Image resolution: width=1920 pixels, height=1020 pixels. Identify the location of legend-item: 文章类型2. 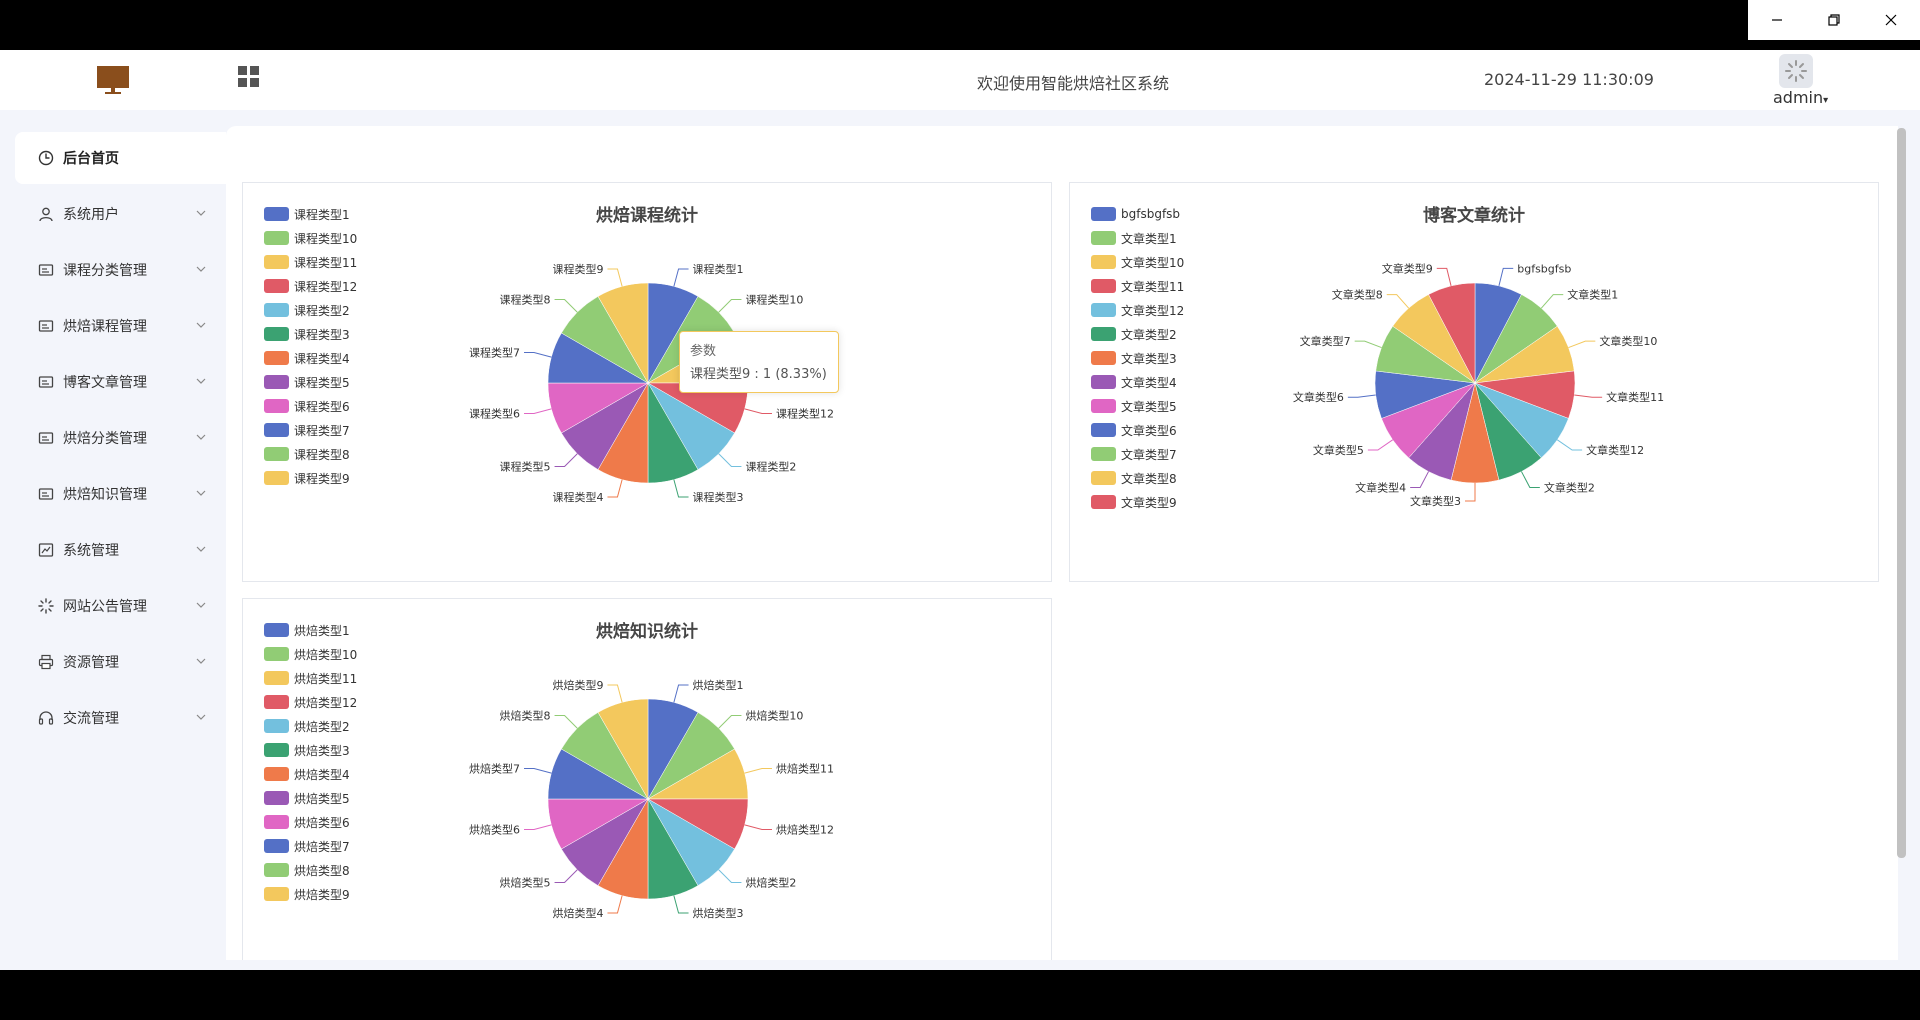
(1137, 334).